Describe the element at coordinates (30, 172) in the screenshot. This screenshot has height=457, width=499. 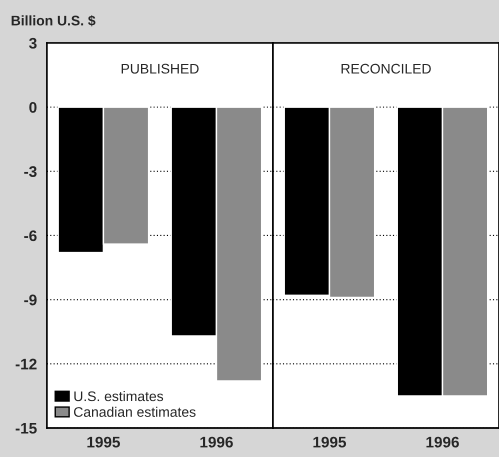
I see `y-tick-label: -3` at that location.